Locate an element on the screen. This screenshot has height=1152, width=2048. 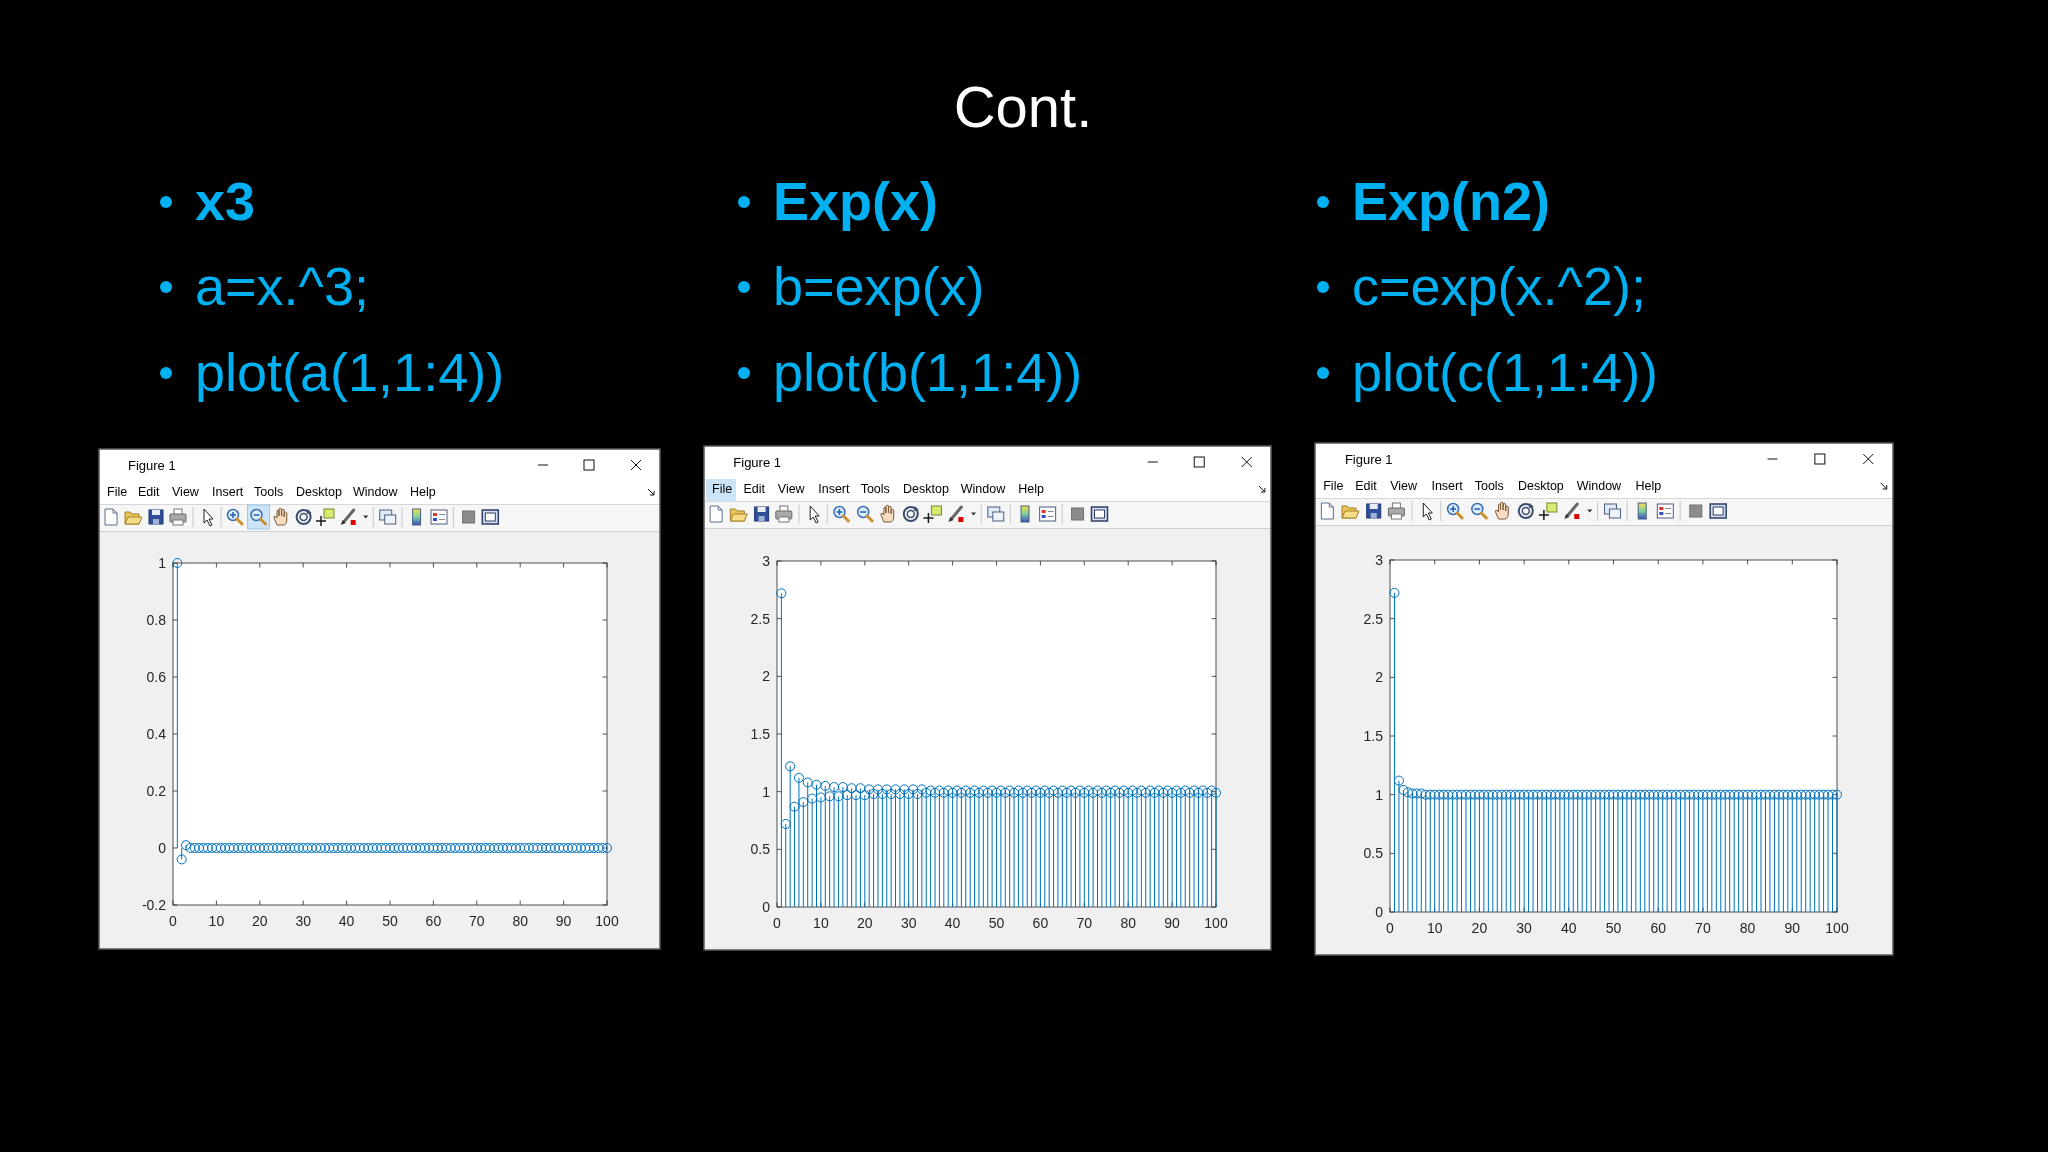
chart-subtitle: c=exp(x.^2); is located at coordinates (1499, 286).